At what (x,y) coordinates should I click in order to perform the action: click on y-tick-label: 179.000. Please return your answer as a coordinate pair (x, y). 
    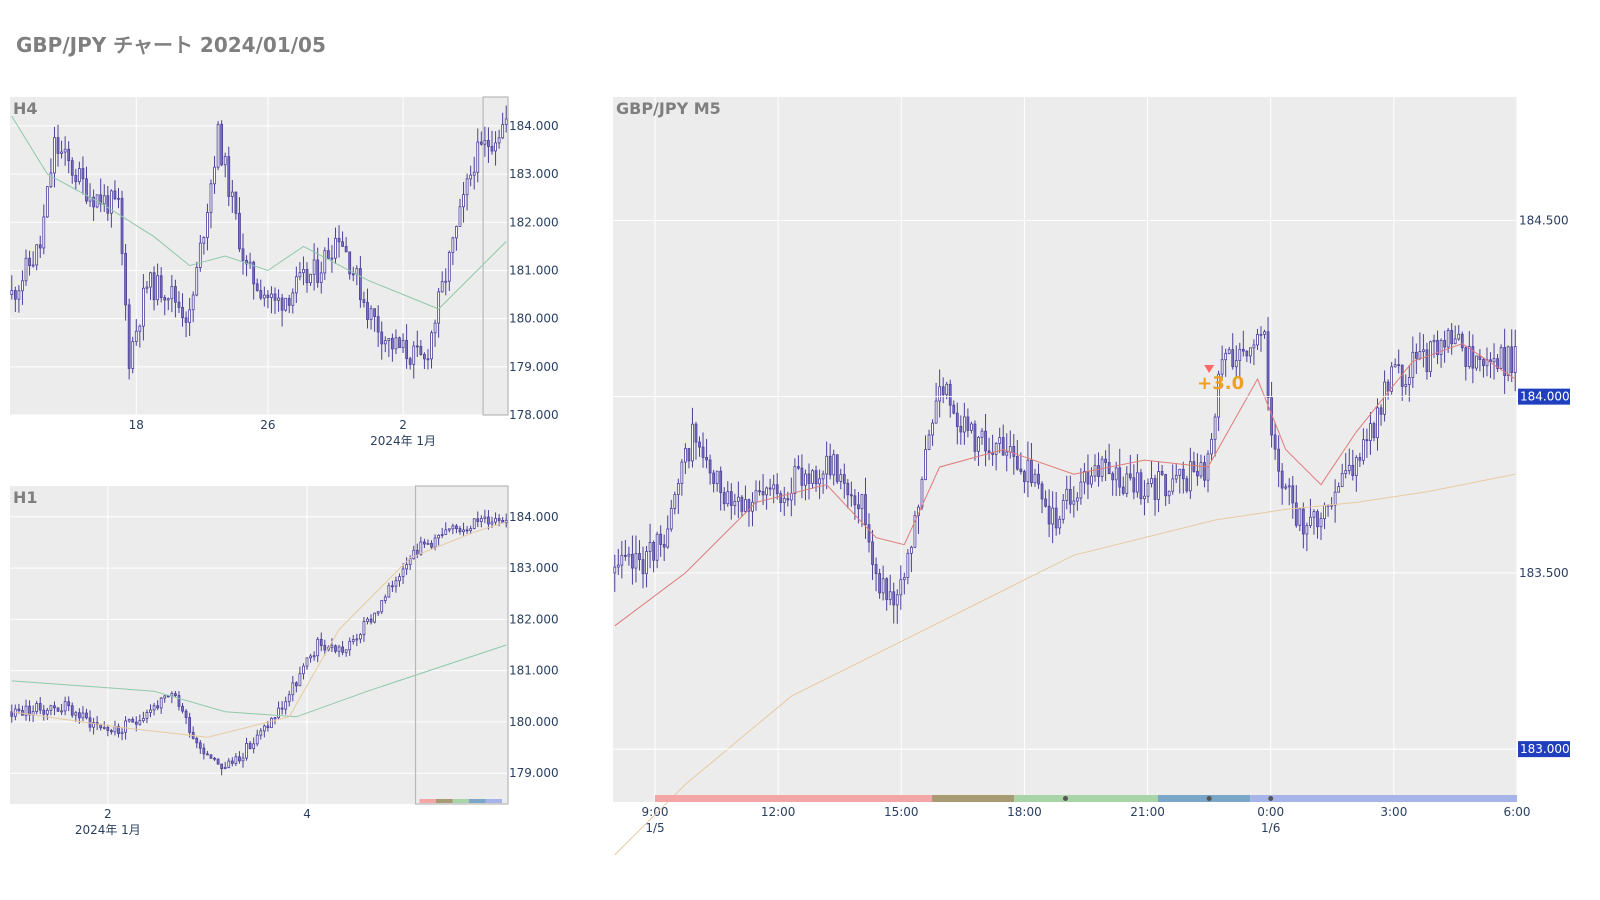
    Looking at the image, I should click on (534, 367).